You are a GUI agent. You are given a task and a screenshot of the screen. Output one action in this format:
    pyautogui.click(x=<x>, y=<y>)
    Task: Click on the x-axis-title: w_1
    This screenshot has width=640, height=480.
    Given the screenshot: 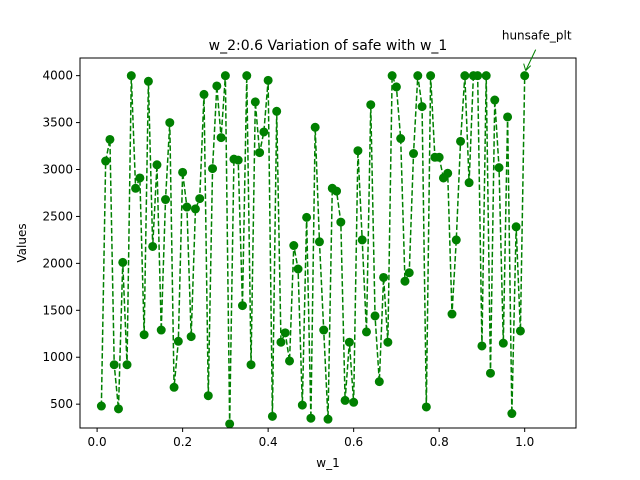 What is the action you would take?
    pyautogui.click(x=327, y=463)
    